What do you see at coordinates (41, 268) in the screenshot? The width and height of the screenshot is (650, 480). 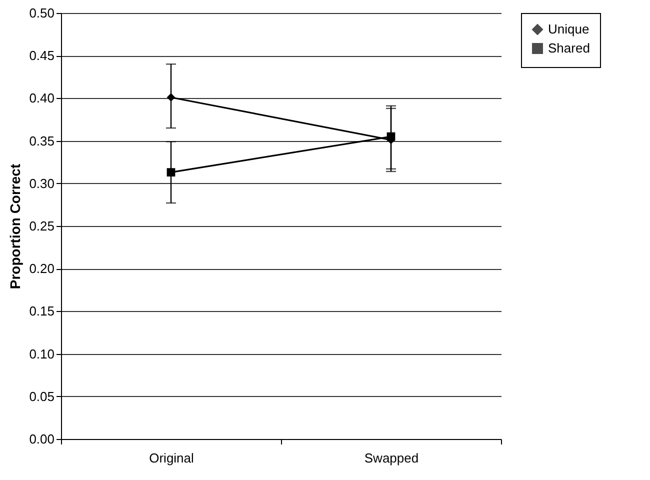 I see `y-tick-label: 0.20` at bounding box center [41, 268].